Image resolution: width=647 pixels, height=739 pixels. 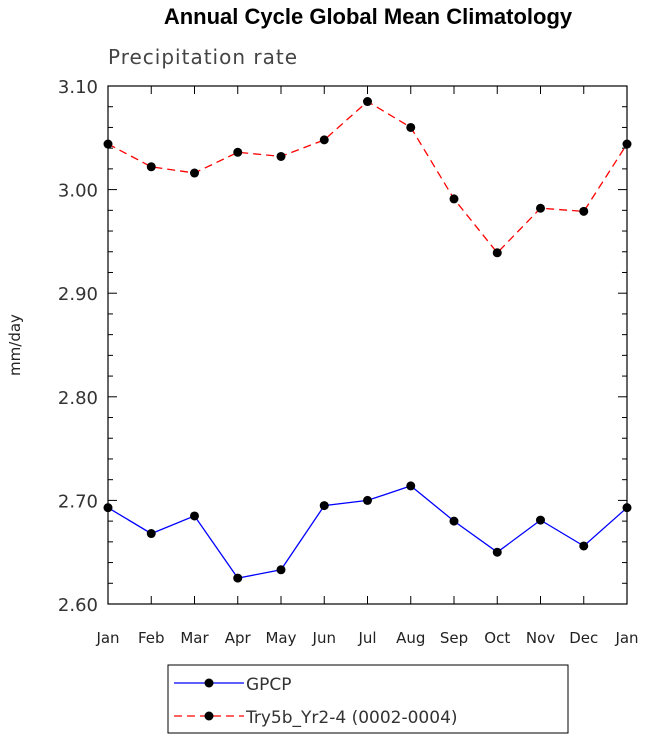 I want to click on x-tick-label: Jun, so click(x=324, y=638).